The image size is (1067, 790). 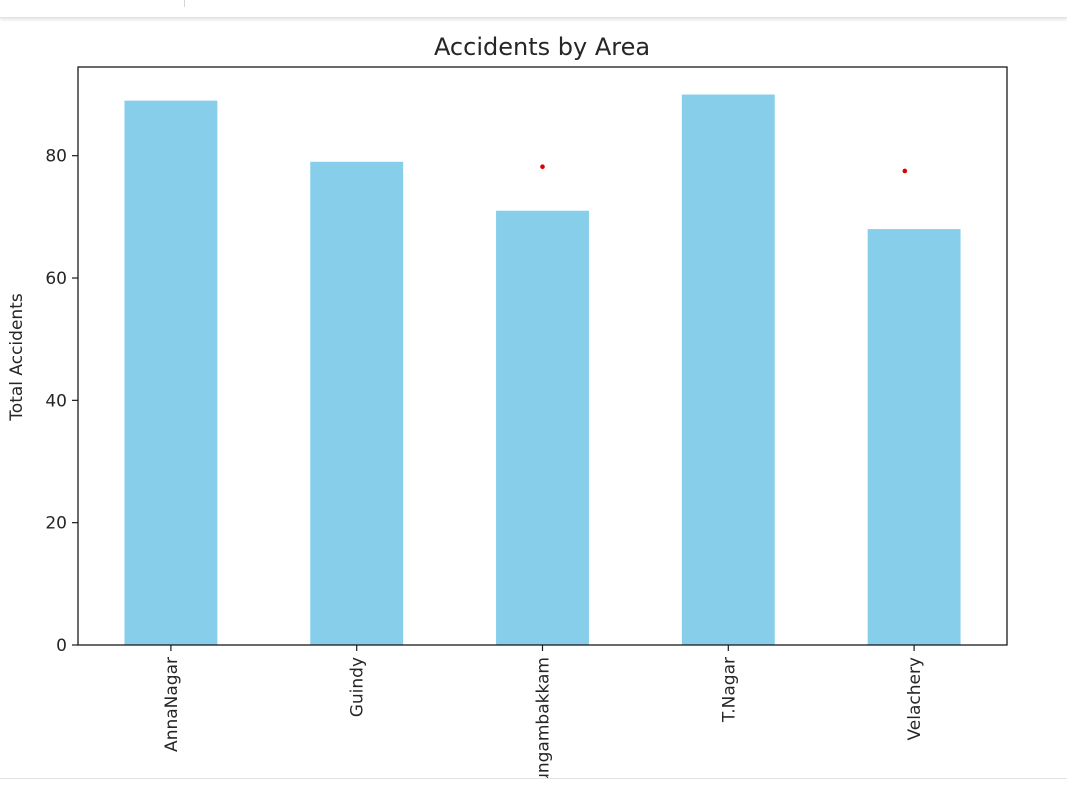 What do you see at coordinates (542, 47) in the screenshot?
I see `chart-title: Accidents by Area` at bounding box center [542, 47].